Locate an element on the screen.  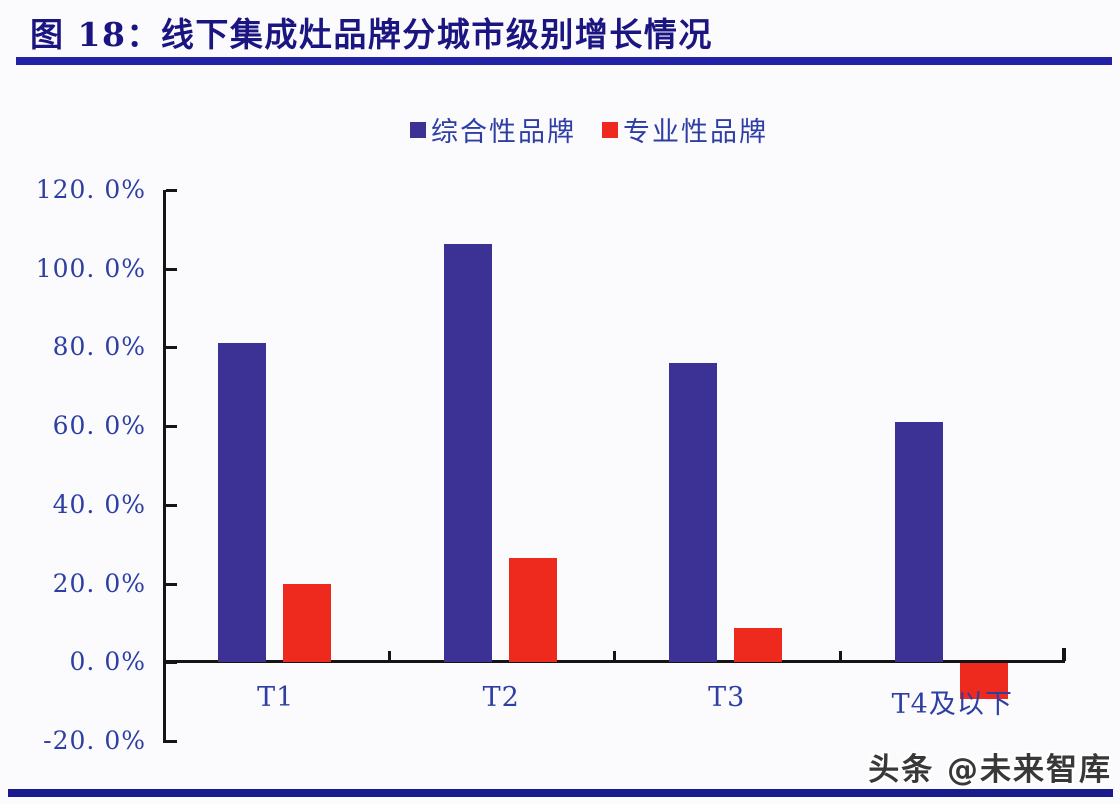
legend-item-series-1: 综合性品牌 is located at coordinates (493, 129).